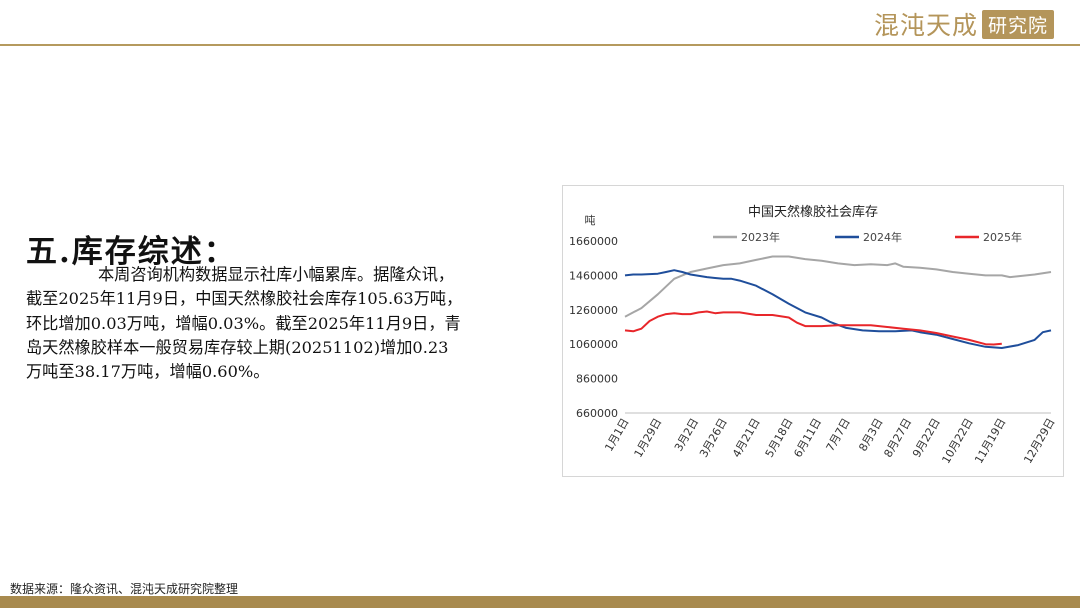  What do you see at coordinates (616, 435) in the screenshot?
I see `x-tick-label: 1月1日` at bounding box center [616, 435].